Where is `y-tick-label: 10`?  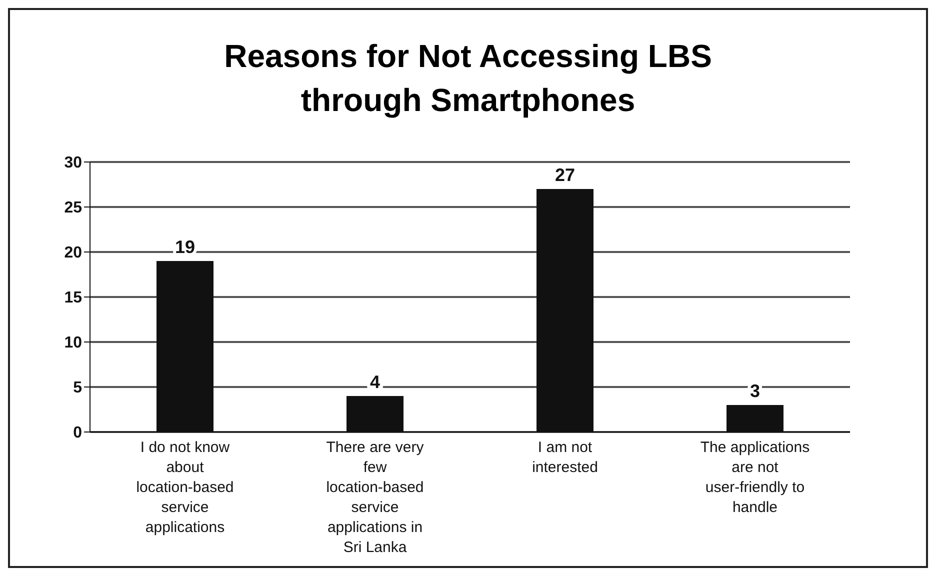 y-tick-label: 10 is located at coordinates (73, 343).